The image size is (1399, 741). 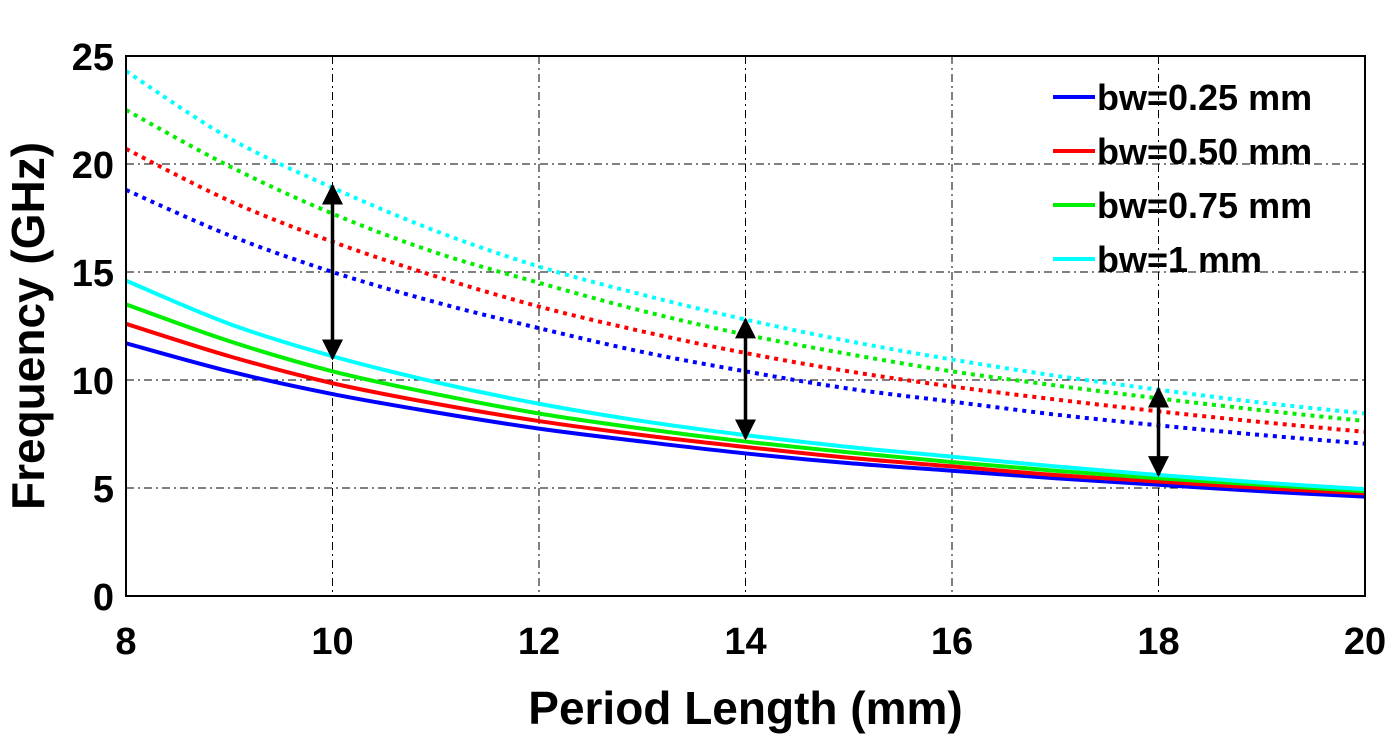 I want to click on x-tick-label: 10, so click(x=332, y=642).